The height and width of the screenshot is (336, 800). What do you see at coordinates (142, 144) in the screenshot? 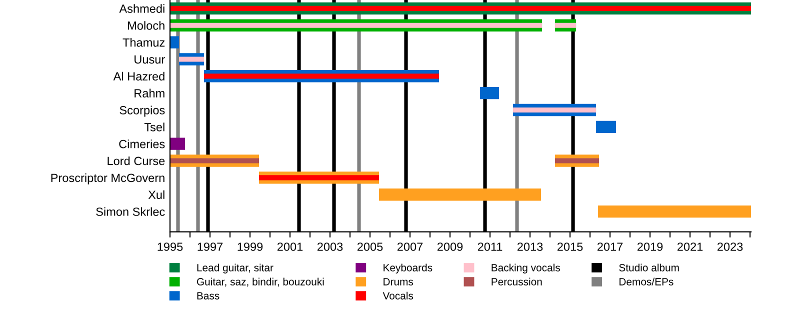
I see `y-tick-label: Cimeries` at bounding box center [142, 144].